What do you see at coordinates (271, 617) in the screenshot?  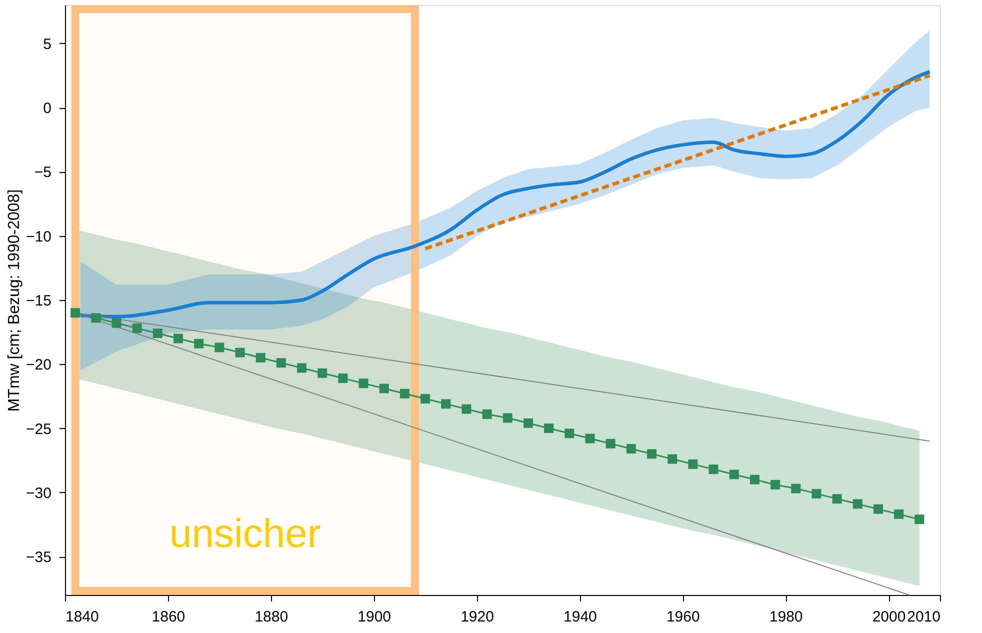 I see `x-tick-label: 1880` at bounding box center [271, 617].